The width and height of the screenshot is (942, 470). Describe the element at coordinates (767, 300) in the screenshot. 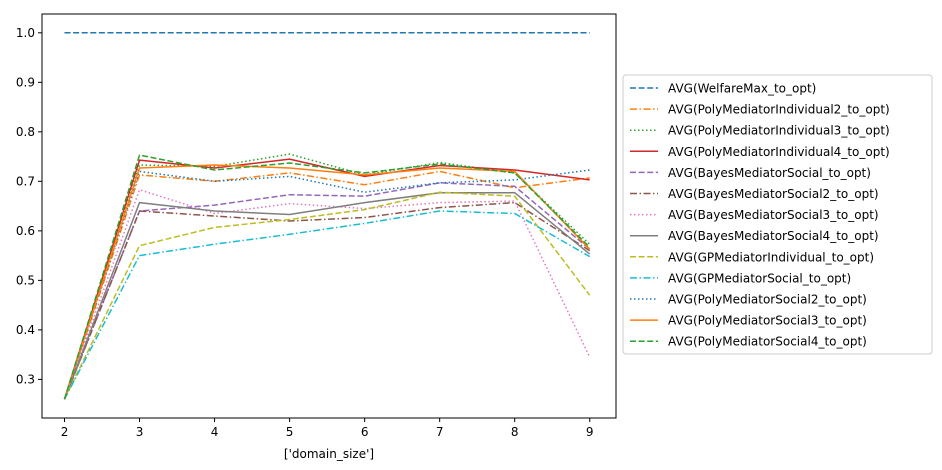

I see `legend-label: AVG(PolyMediatorSocial2_to_opt)` at that location.